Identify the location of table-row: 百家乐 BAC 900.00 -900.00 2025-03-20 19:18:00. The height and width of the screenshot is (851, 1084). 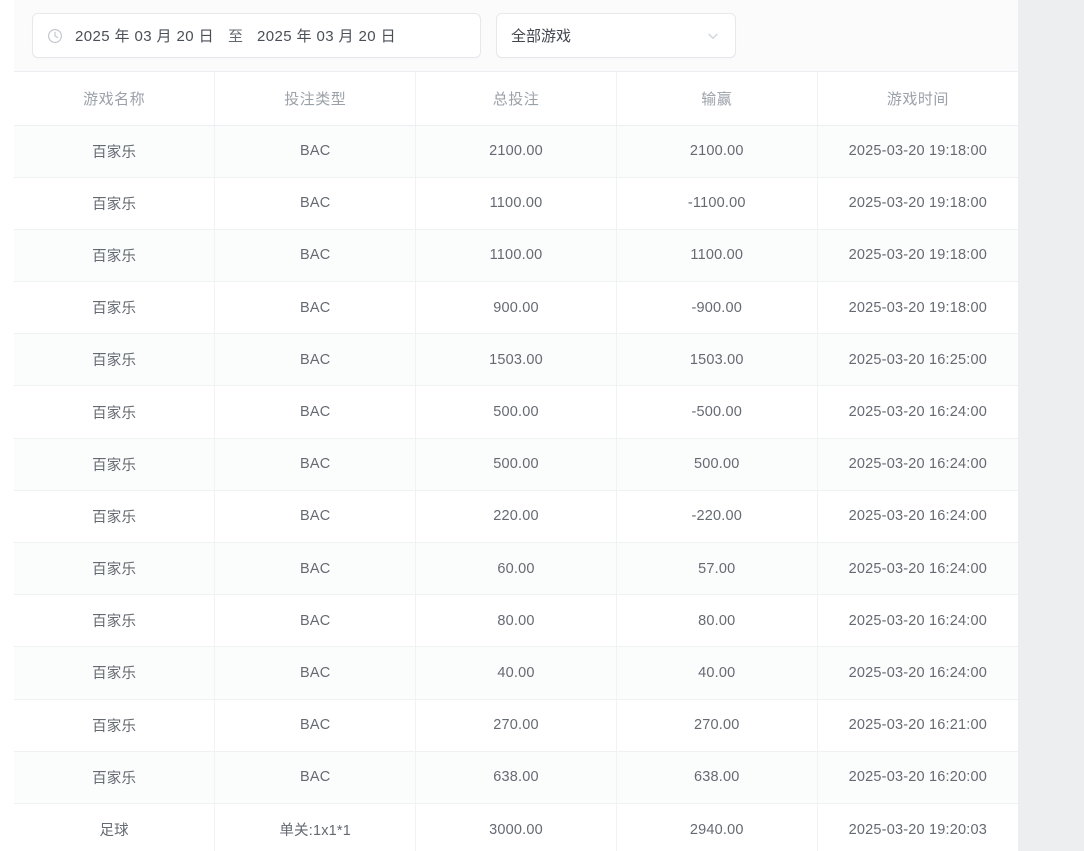
(516, 308).